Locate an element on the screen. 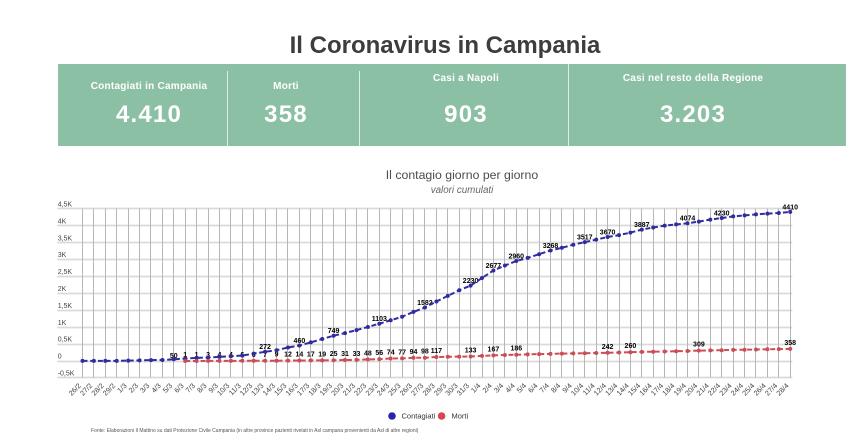 Image resolution: width=846 pixels, height=444 pixels. svg-text: 3517 is located at coordinates (585, 238).